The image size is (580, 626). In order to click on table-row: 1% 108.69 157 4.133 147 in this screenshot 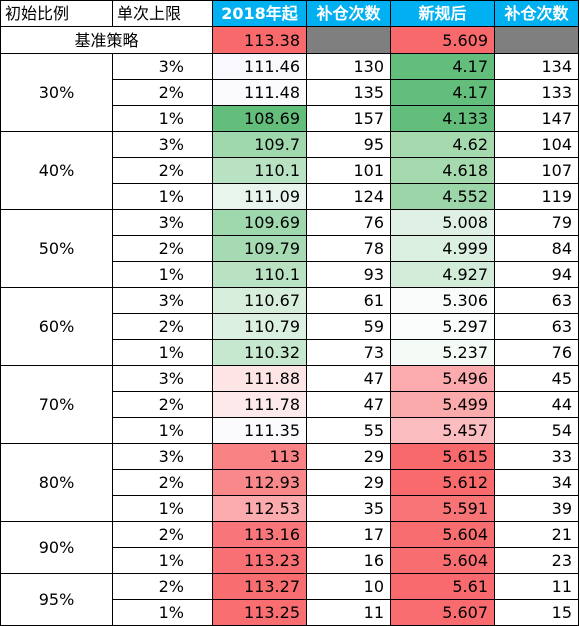, I will do `click(290, 118)`.